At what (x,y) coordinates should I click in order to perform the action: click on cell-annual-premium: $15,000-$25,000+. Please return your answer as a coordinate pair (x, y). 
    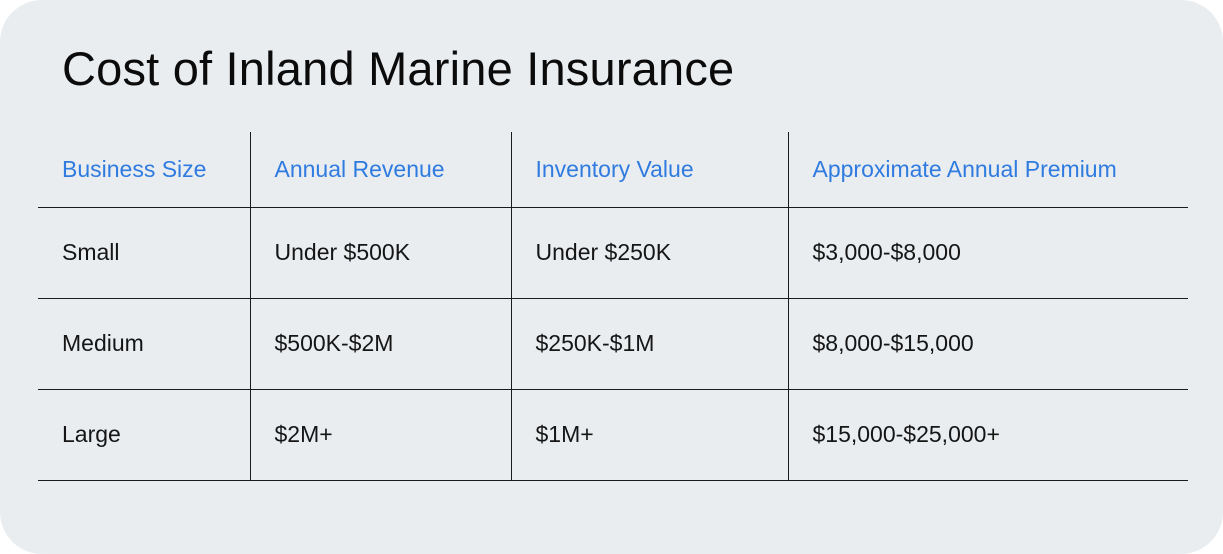
    Looking at the image, I should click on (987, 435).